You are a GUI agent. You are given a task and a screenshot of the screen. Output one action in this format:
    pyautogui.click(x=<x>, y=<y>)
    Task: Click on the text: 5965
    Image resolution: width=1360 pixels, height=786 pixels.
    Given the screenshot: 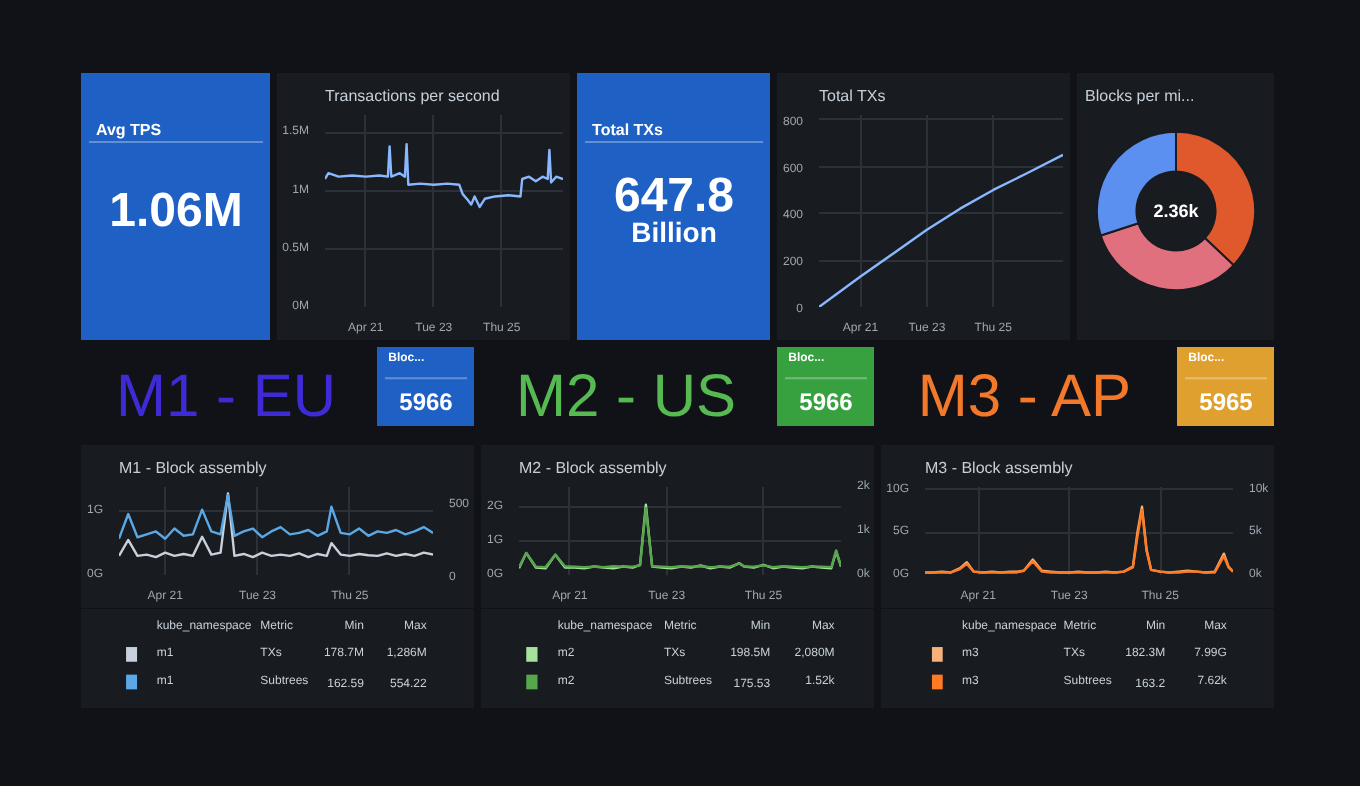 What is the action you would take?
    pyautogui.click(x=1226, y=402)
    